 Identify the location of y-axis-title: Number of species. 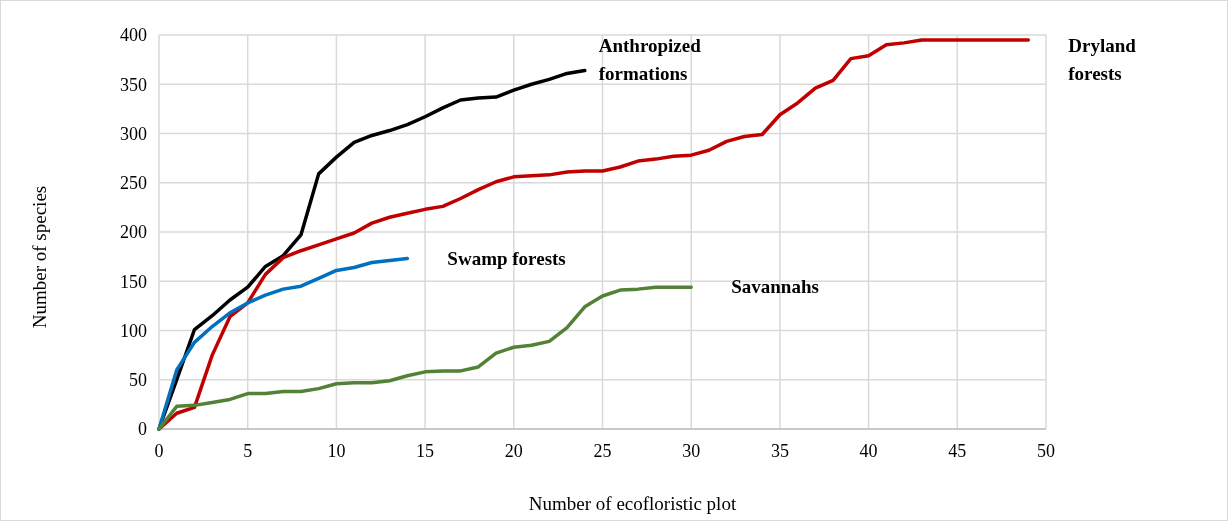
(39, 257).